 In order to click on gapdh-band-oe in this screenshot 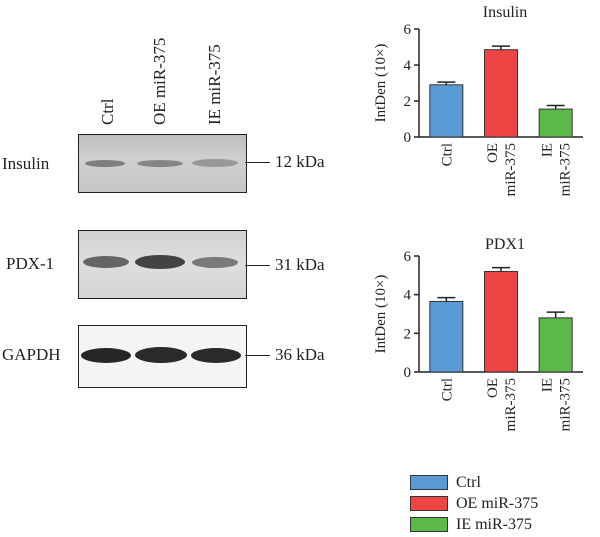, I will do `click(161, 355)`.